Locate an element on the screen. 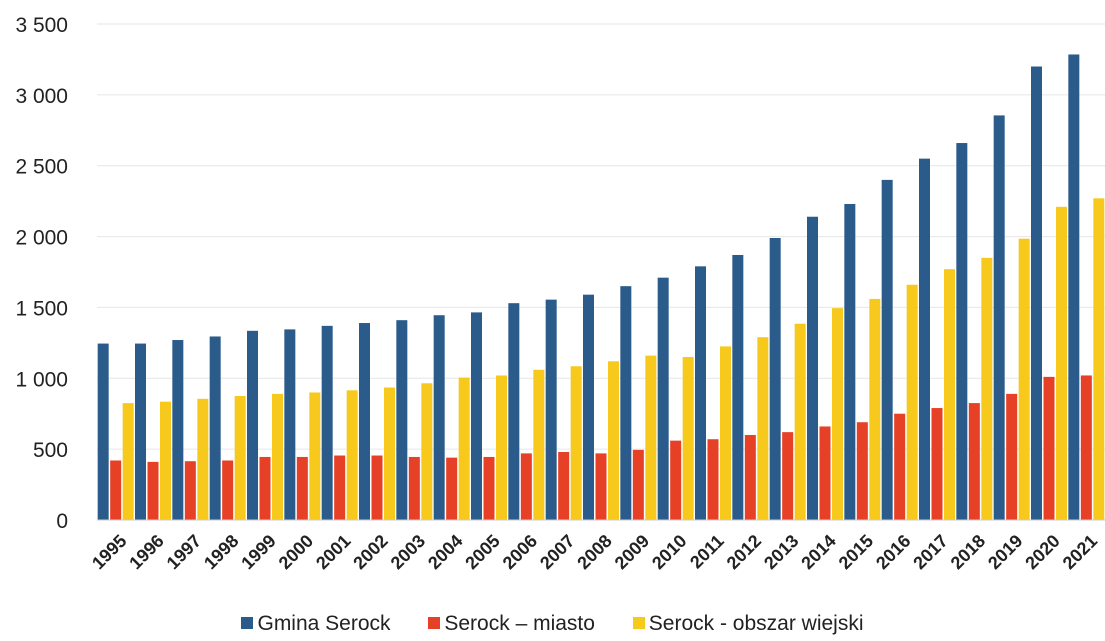 This screenshot has height=641, width=1105. bar-serock-obszar-wiejski-2015 is located at coordinates (875, 409).